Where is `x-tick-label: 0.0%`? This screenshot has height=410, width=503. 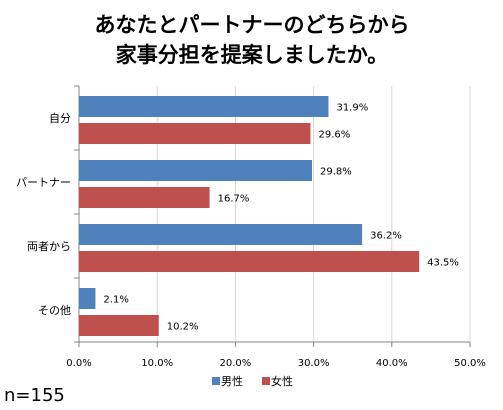 x-tick-label: 0.0% is located at coordinates (78, 363).